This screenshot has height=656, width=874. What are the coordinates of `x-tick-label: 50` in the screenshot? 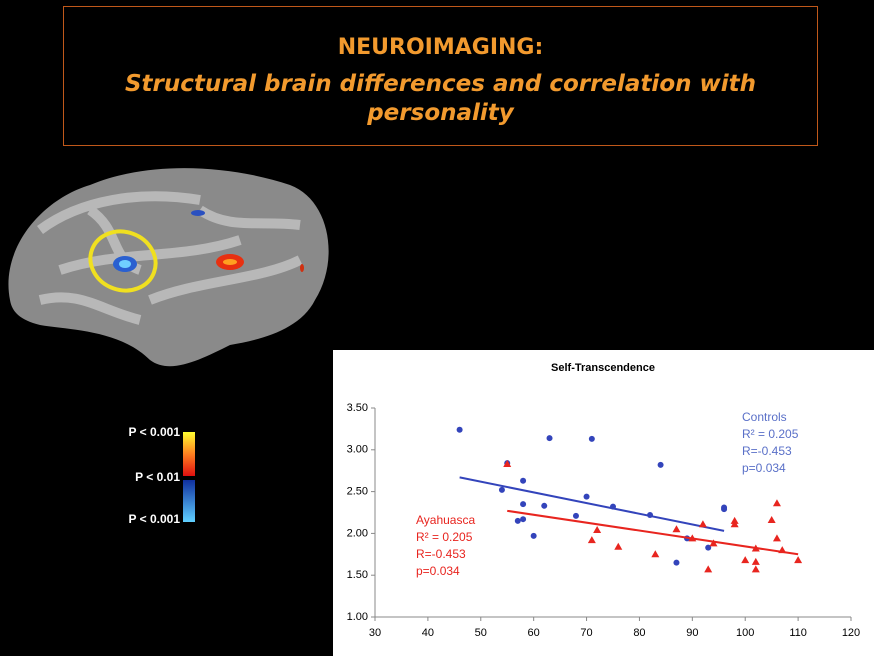 It's located at (481, 633).